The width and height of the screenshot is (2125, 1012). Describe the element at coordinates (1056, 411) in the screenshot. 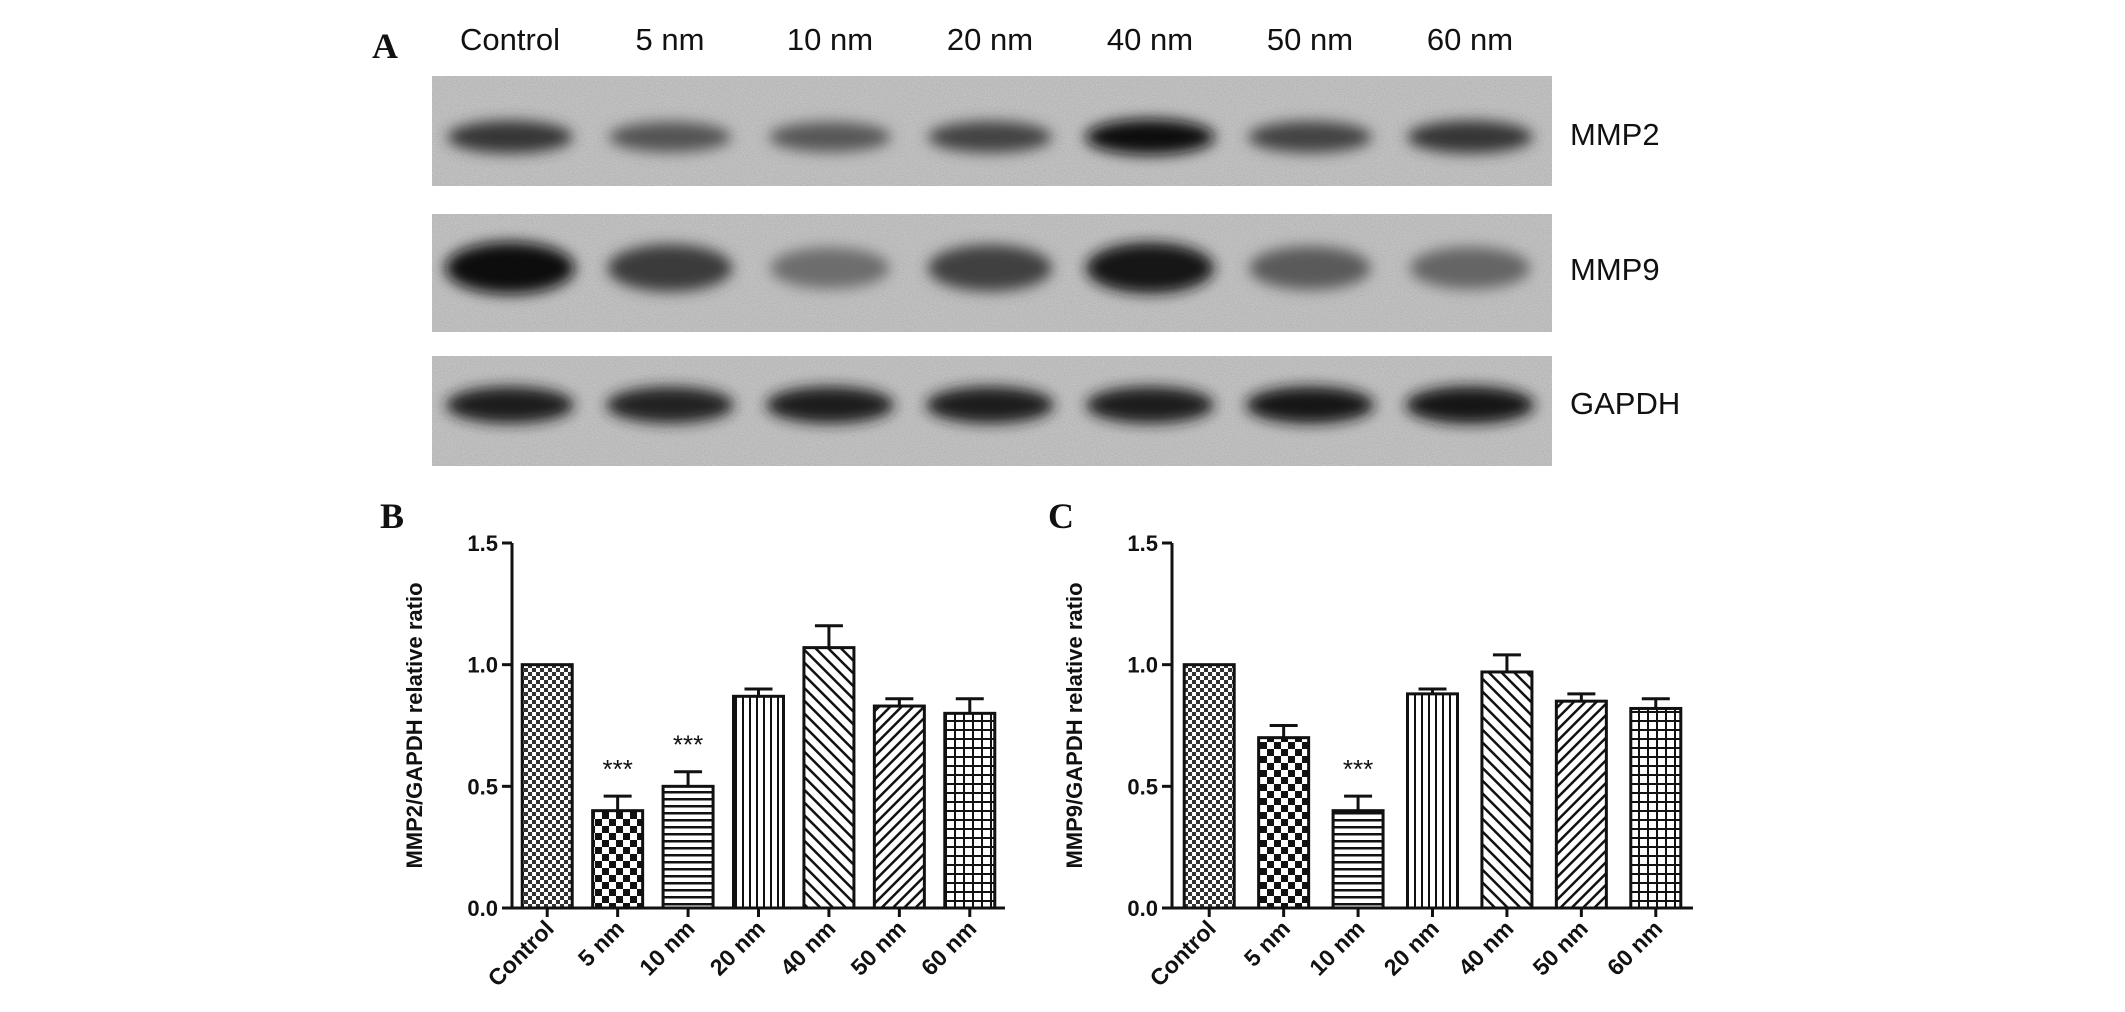

I see `blot-strip-gapdh: GAPDH` at that location.